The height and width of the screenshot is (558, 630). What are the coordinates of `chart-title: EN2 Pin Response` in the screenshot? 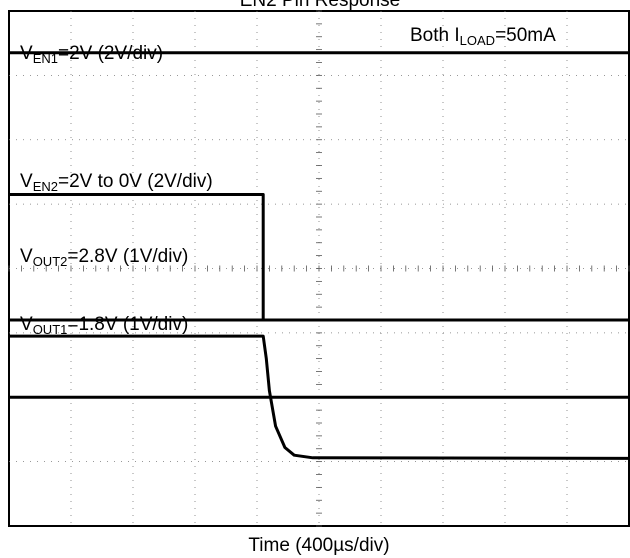 It's located at (320, 5).